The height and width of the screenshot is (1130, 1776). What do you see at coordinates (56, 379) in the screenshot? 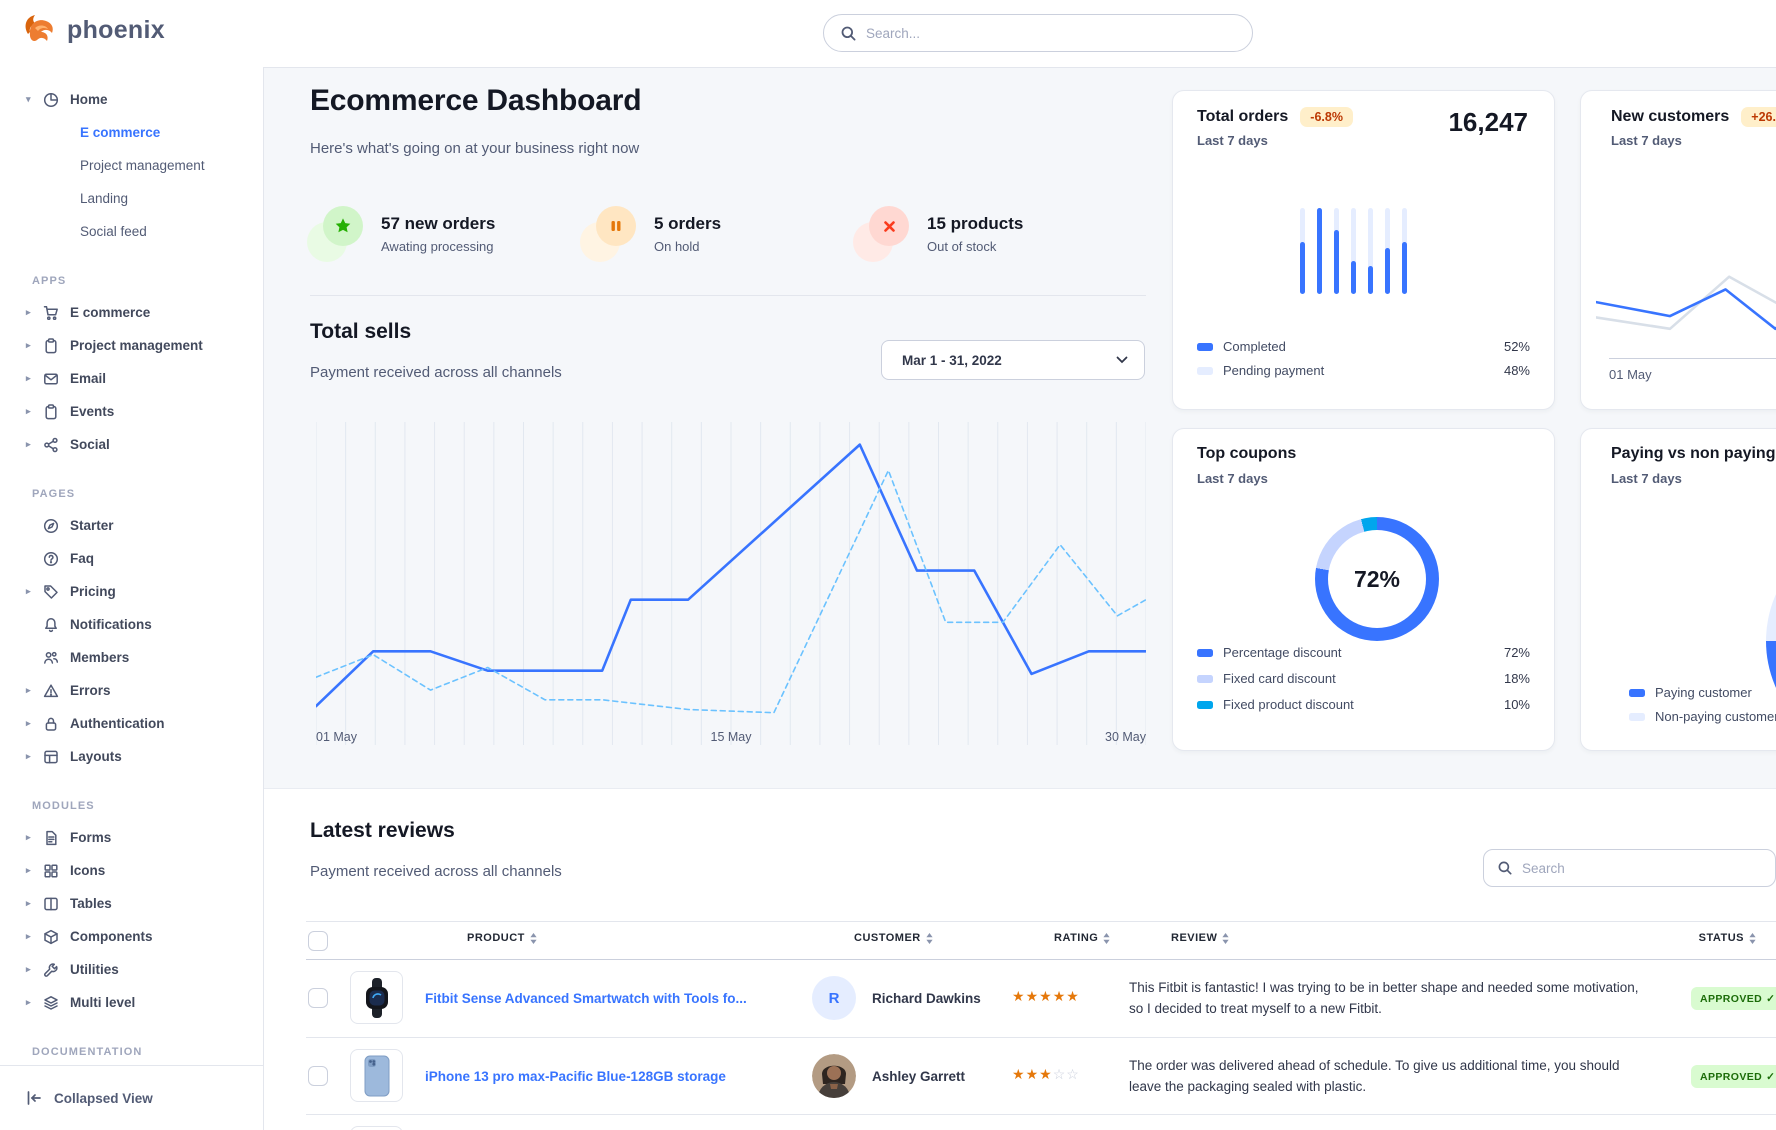
I see `mail-icon` at bounding box center [56, 379].